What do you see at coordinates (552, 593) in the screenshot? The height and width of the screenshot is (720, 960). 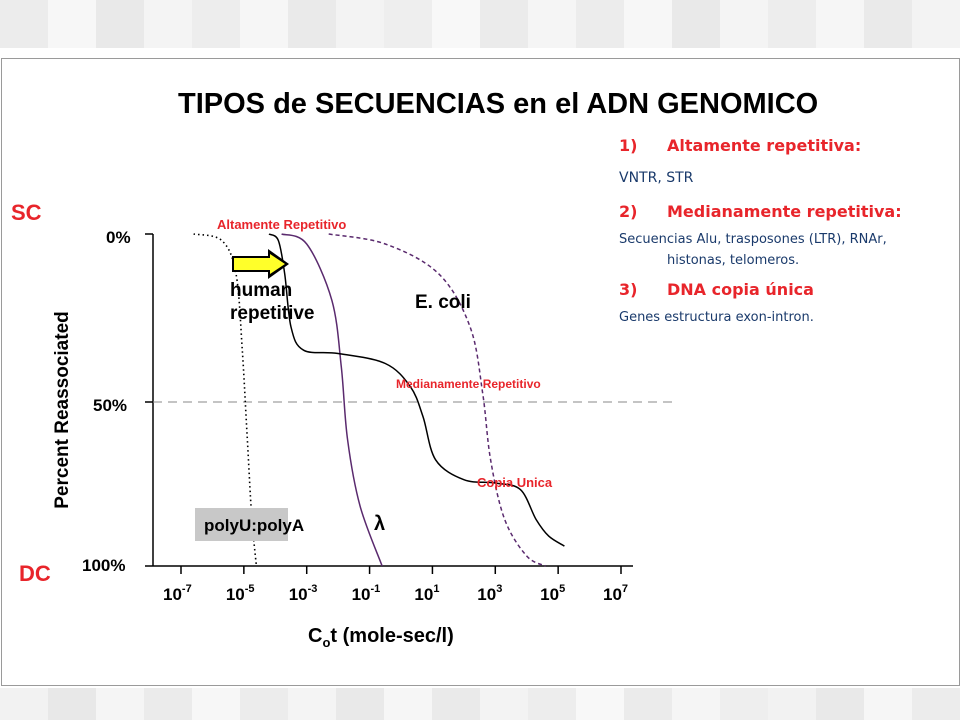 I see `x-tick-label: 10⁵` at bounding box center [552, 593].